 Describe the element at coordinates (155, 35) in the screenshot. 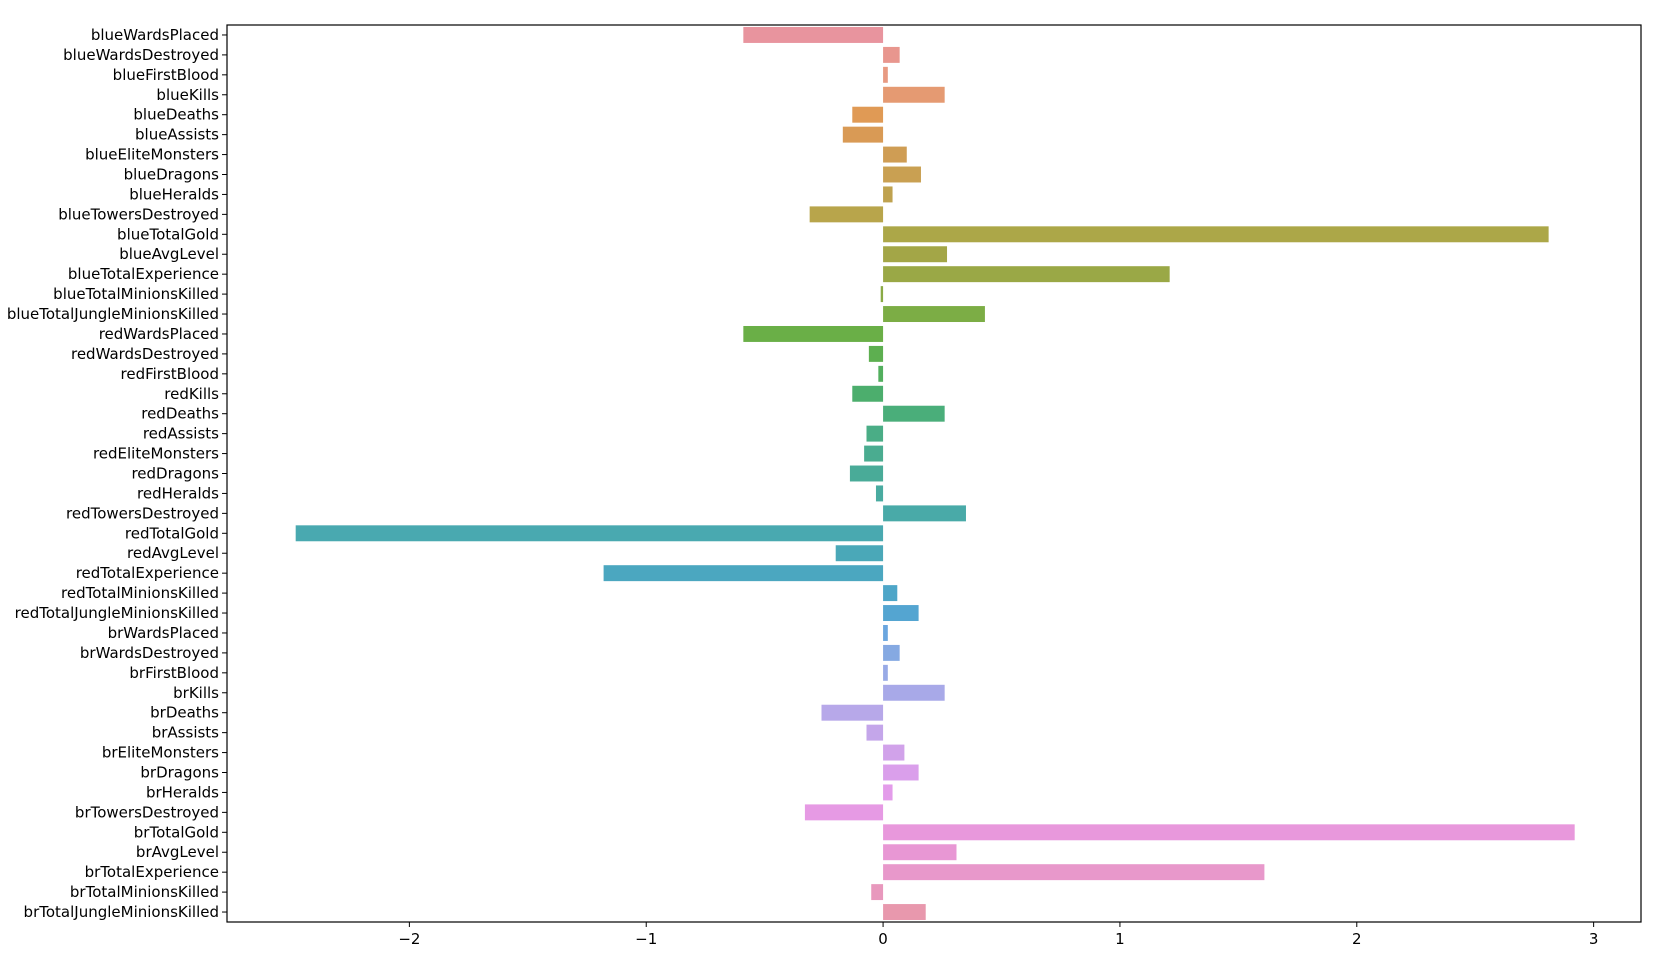

I see `y-tick-label: blueWardsPlaced` at that location.